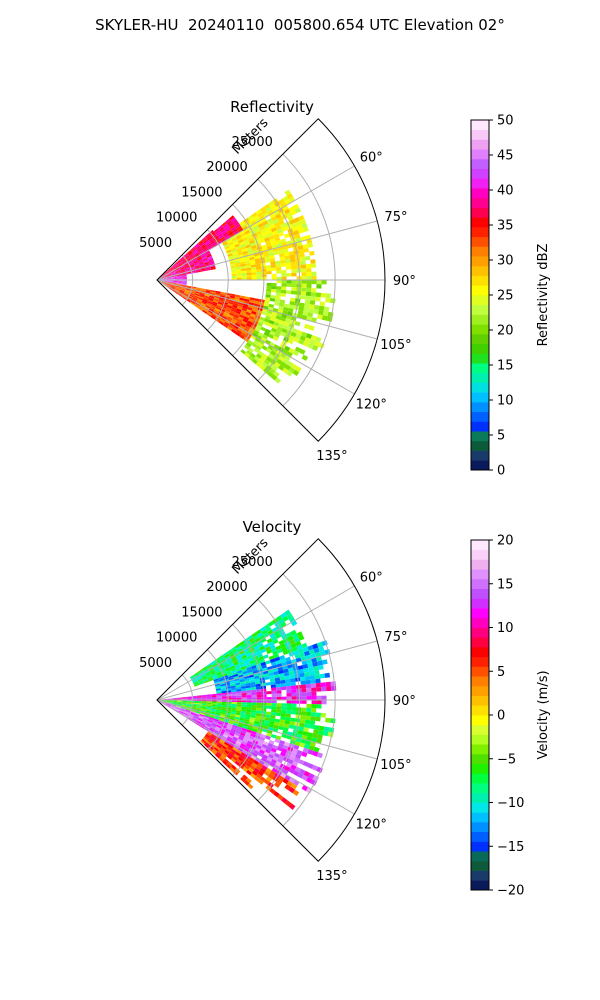 The height and width of the screenshot is (1000, 600). Describe the element at coordinates (505, 584) in the screenshot. I see `velocity-colorbar-tick-label: 15` at that location.